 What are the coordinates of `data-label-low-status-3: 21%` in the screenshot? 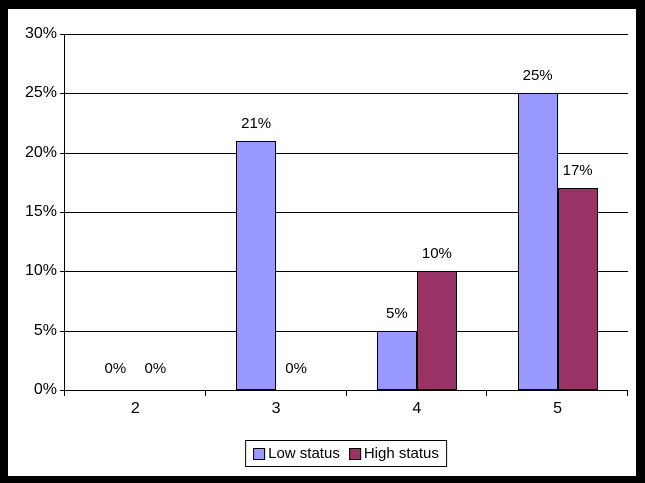 It's located at (256, 123).